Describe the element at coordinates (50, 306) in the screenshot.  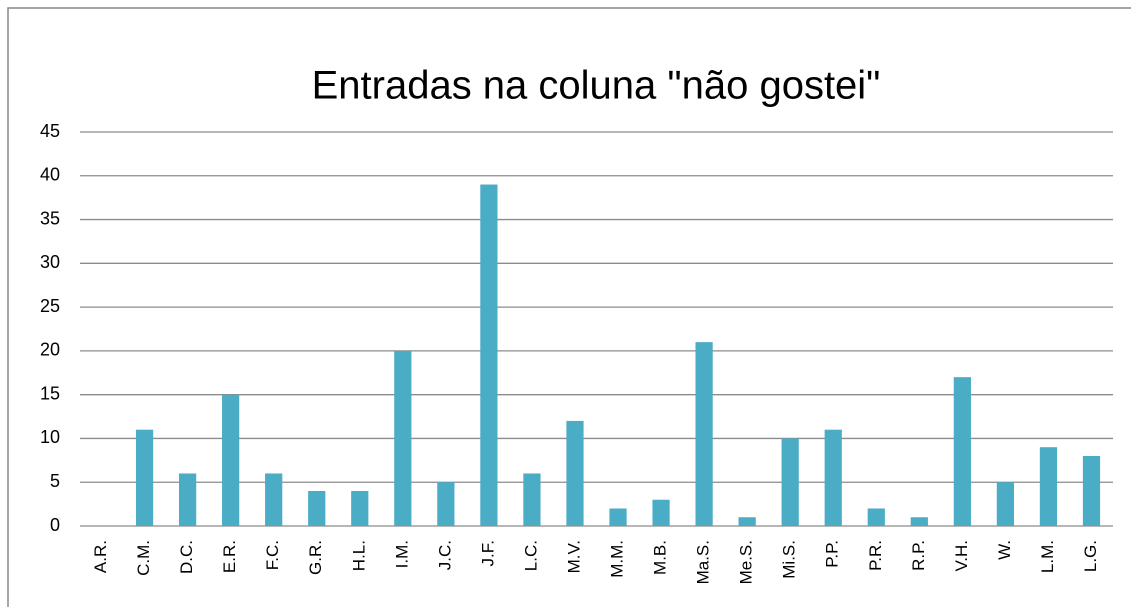
I see `y-tick-label: 25` at that location.